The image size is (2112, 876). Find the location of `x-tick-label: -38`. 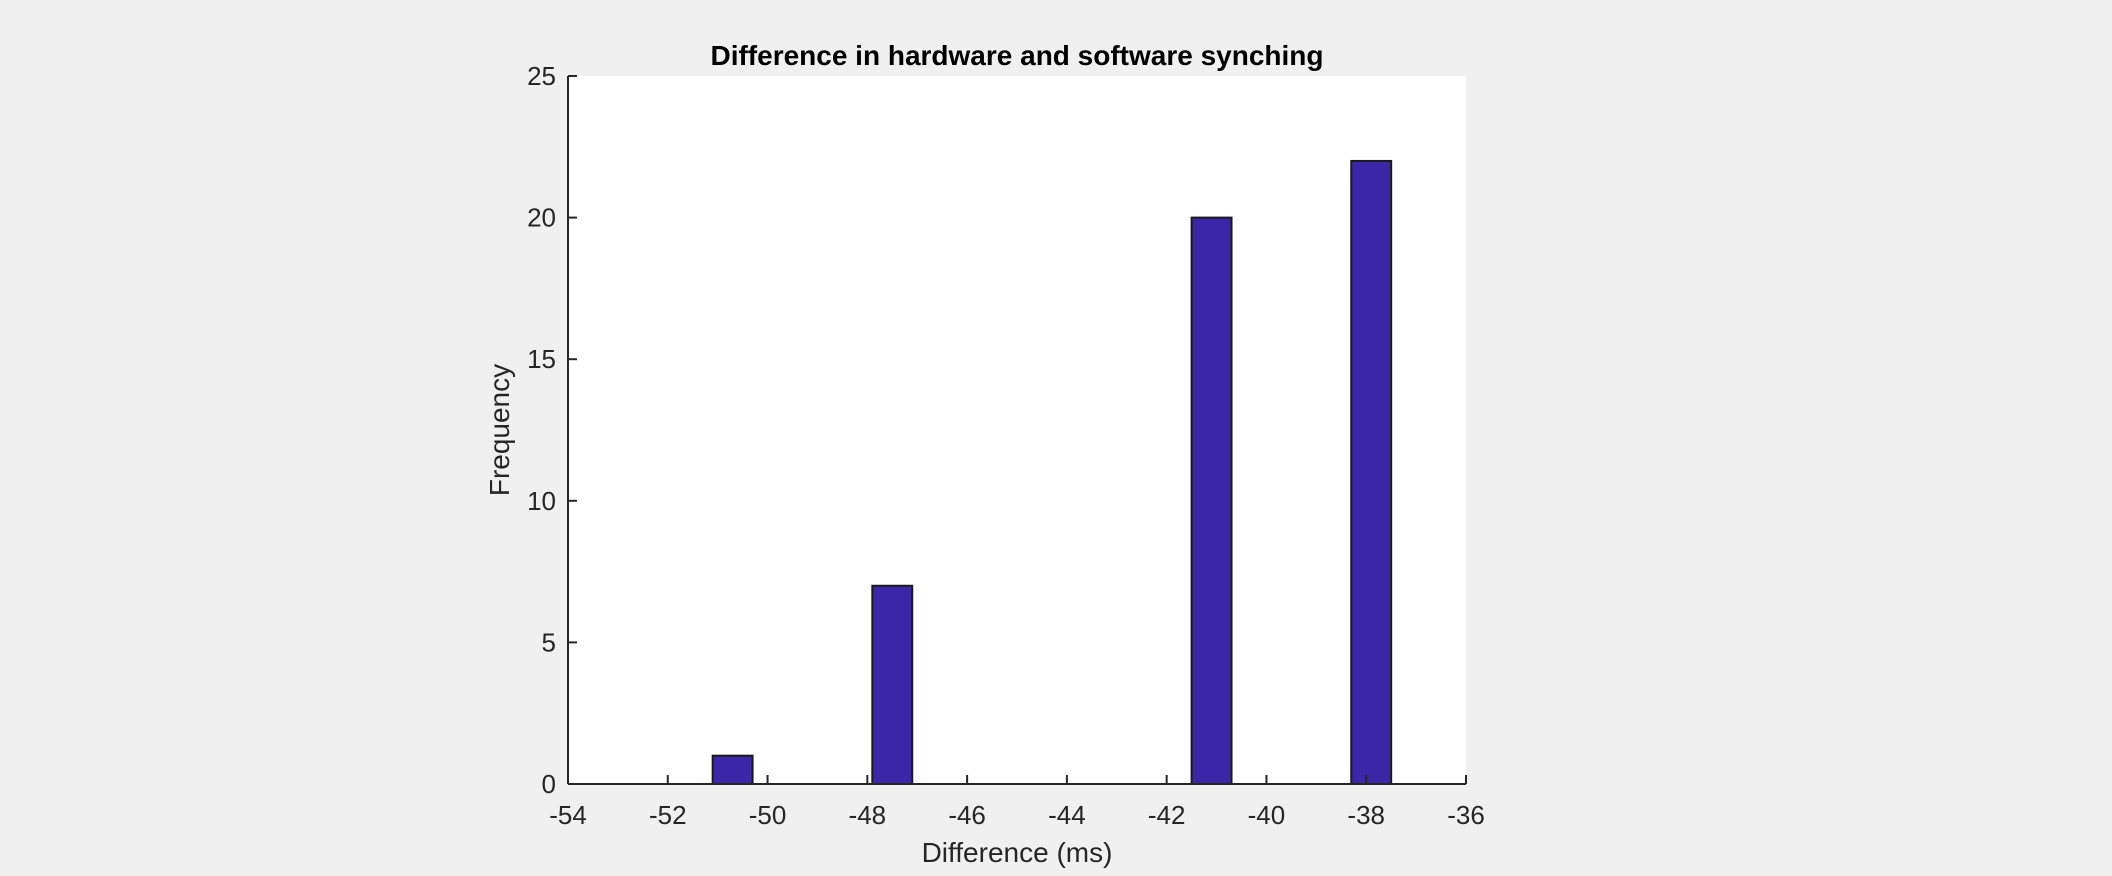

x-tick-label: -38 is located at coordinates (1366, 815).